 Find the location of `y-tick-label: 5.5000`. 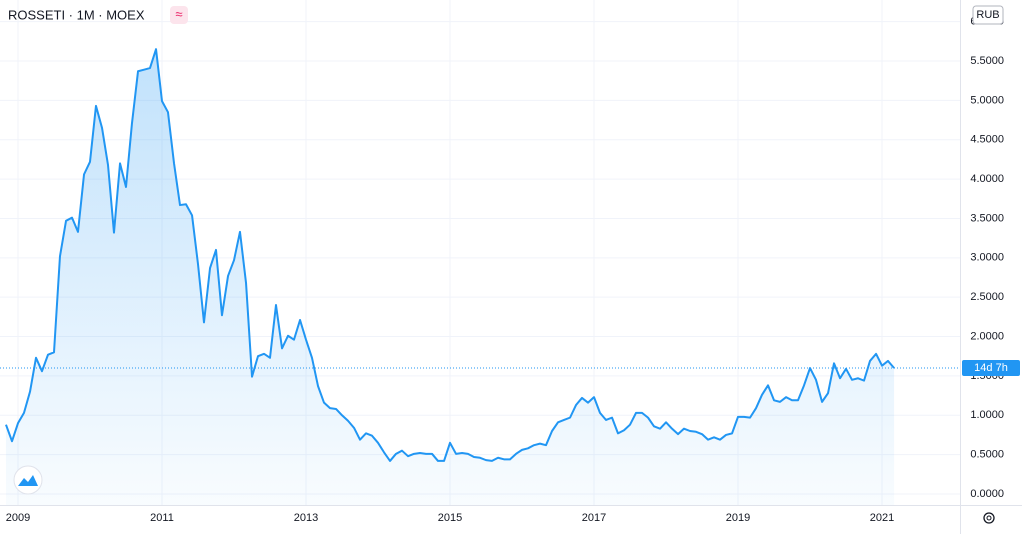

y-tick-label: 5.5000 is located at coordinates (987, 61).